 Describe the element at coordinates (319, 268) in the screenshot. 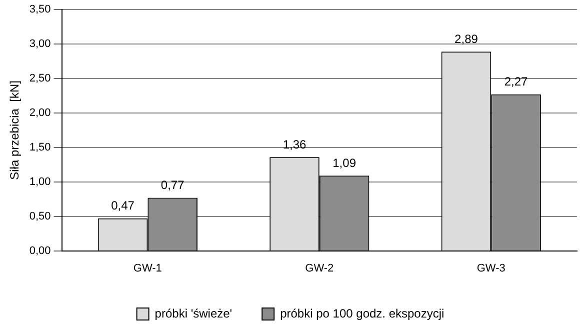

I see `x-tick-label: GW-2` at that location.